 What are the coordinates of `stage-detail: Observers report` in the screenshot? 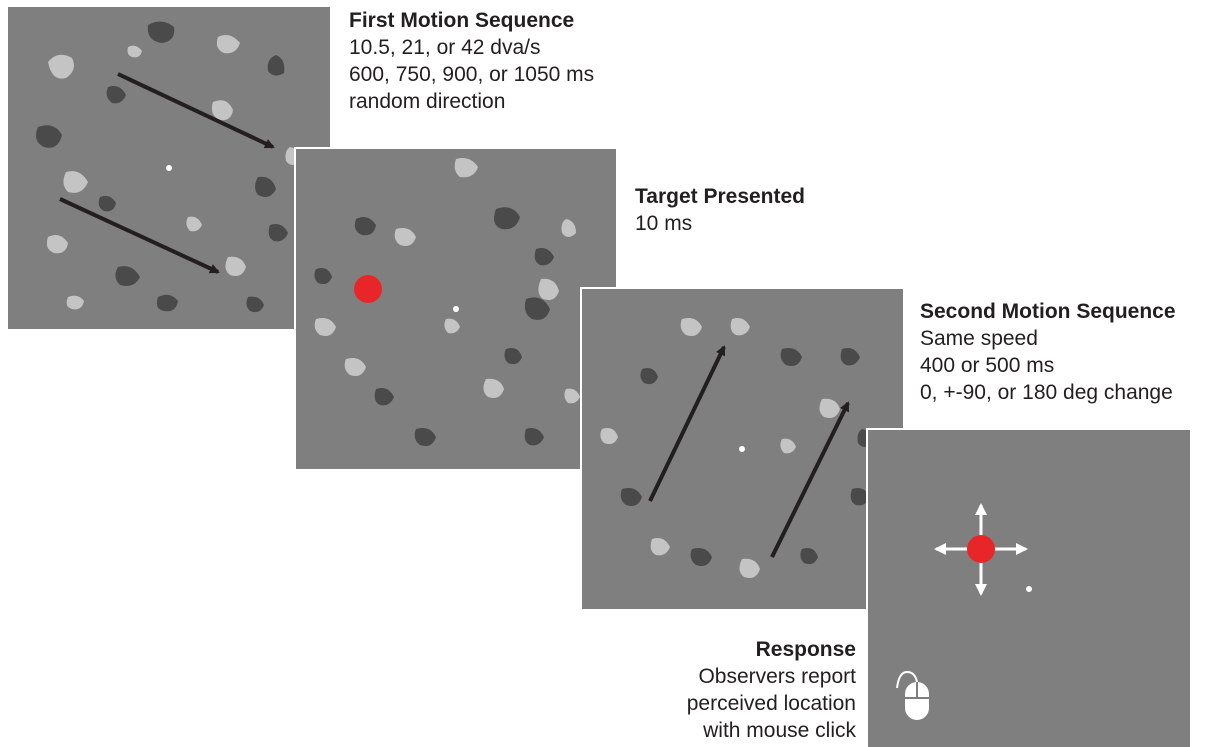 It's located at (777, 676).